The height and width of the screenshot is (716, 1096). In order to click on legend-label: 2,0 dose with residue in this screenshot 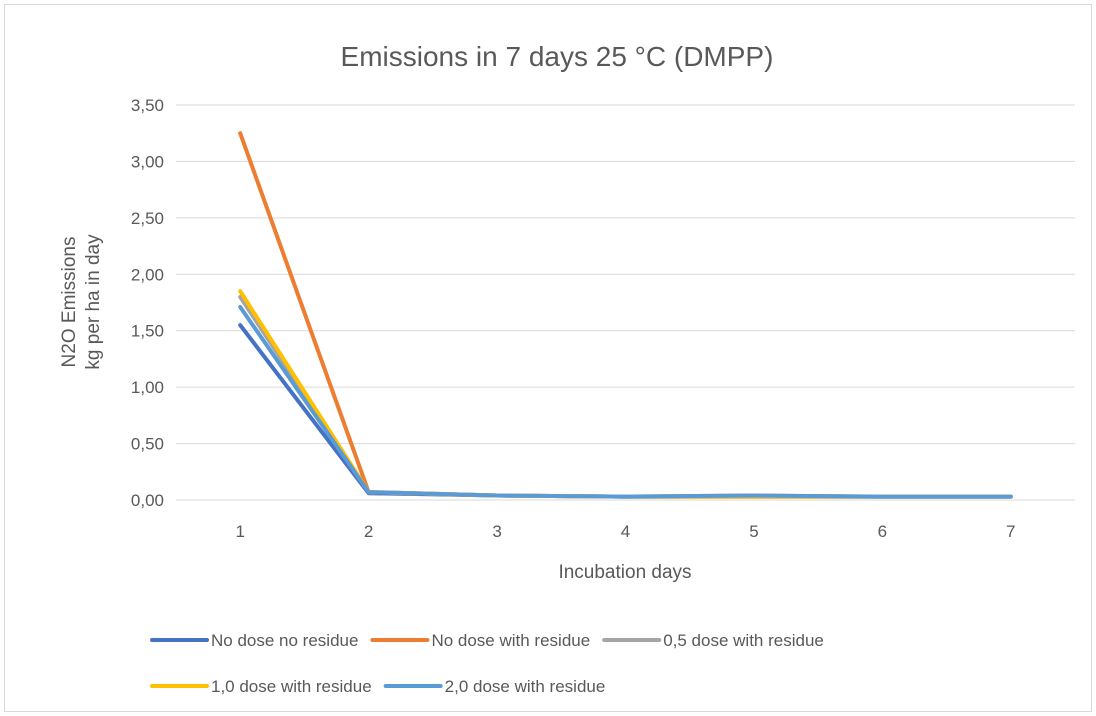, I will do `click(525, 686)`.